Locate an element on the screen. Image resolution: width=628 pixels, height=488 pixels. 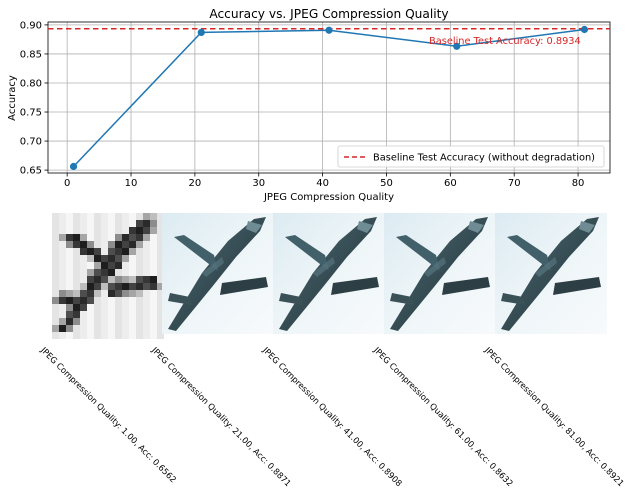
jet-image-q1 is located at coordinates (108, 276).